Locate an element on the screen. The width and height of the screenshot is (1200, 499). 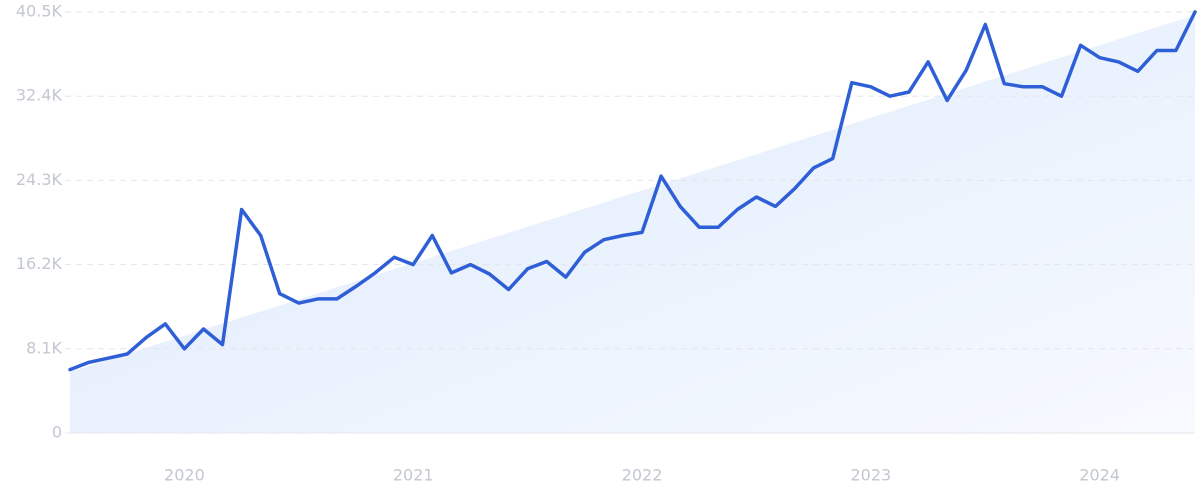
y-tick-label: 0 is located at coordinates (57, 432).